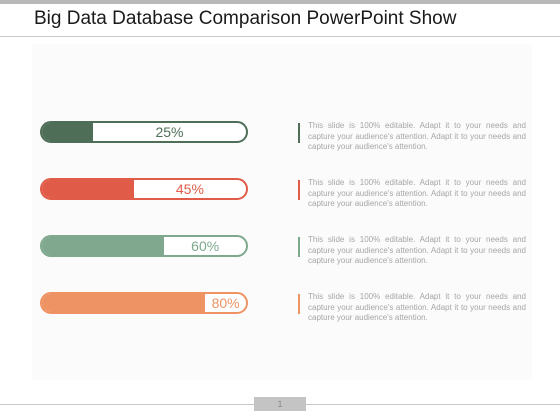  I want to click on progress-bar-4: 80%, so click(144, 303).